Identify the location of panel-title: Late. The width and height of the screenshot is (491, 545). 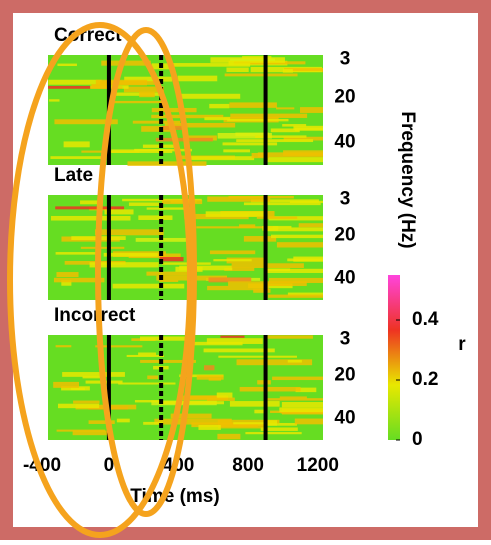
(73, 175).